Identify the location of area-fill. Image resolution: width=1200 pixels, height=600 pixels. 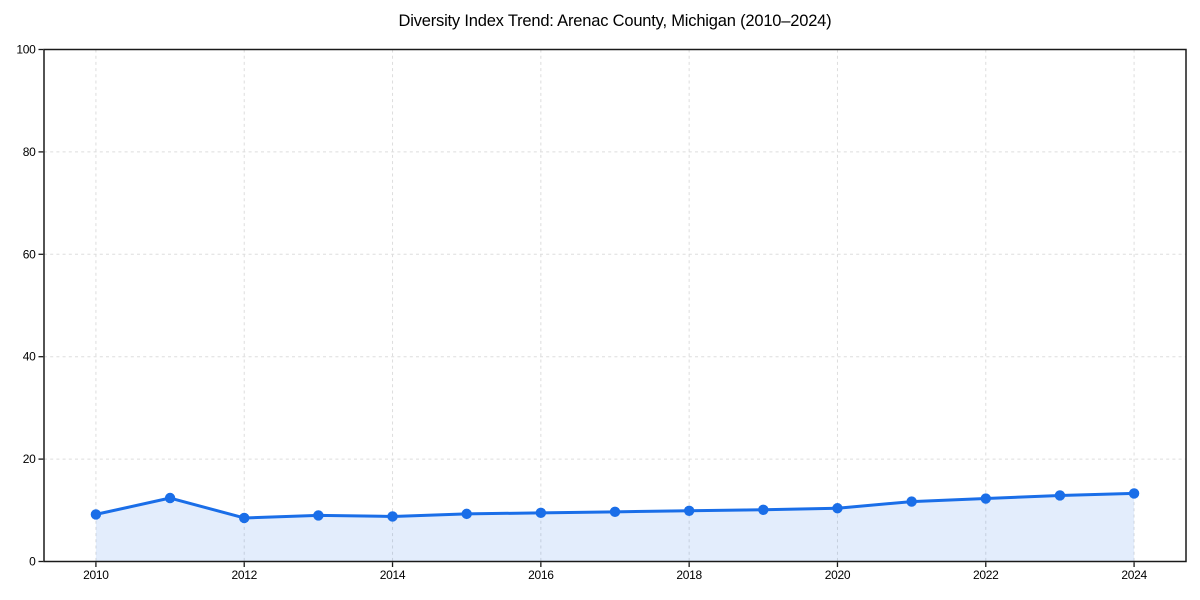
(615, 527).